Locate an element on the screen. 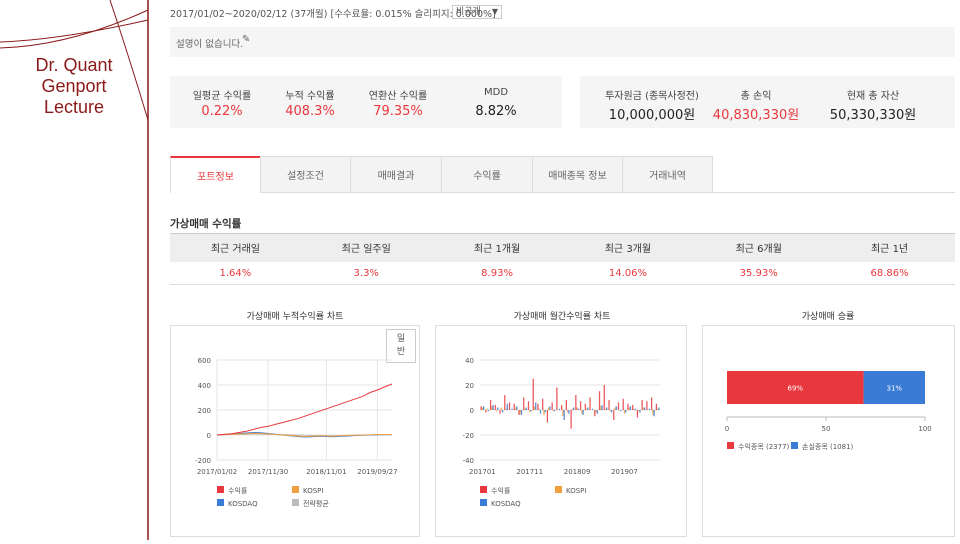 The image size is (960, 544). dropdown-arrow: ▼ is located at coordinates (494, 11).